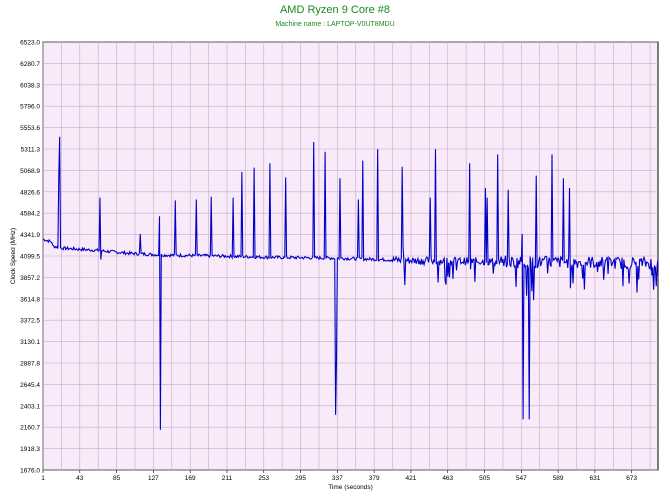 Image resolution: width=670 pixels, height=503 pixels. I want to click on x-axis-label: Time (seconds), so click(350, 487).